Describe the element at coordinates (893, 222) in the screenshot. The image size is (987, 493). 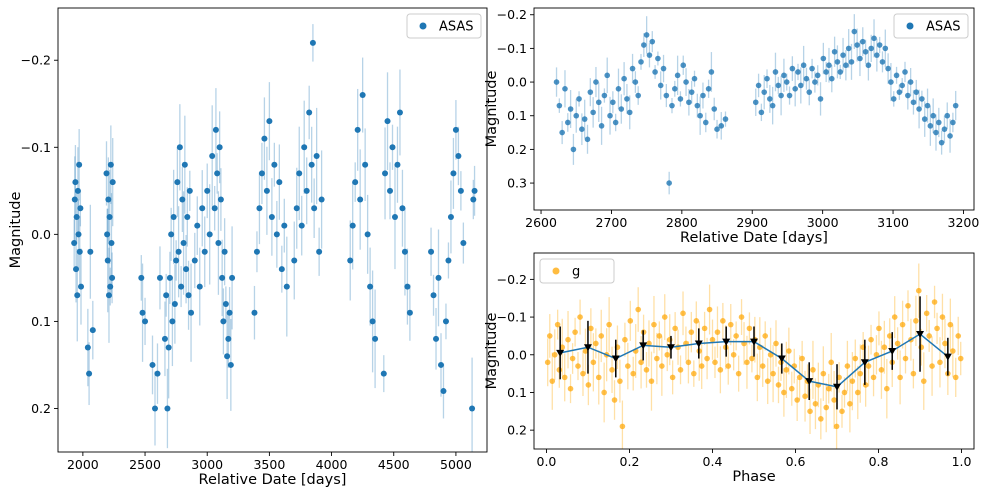
I see `x-tick-label: 3100` at that location.